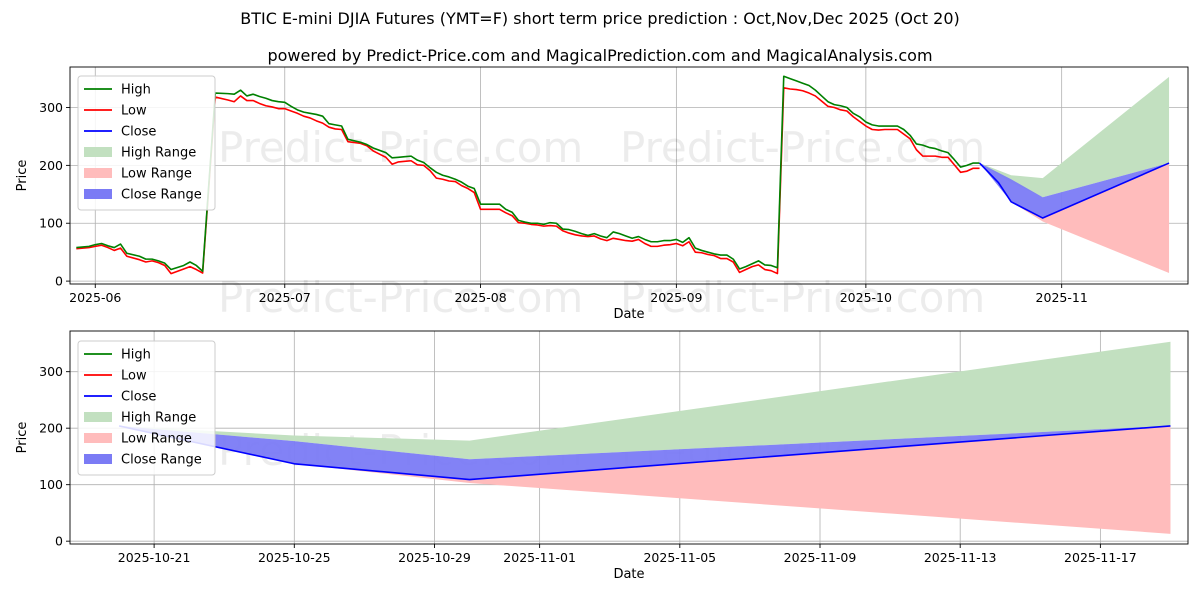 Image resolution: width=1200 pixels, height=600 pixels. Describe the element at coordinates (1100, 557) in the screenshot. I see `x-tick-label: 2025-11-17` at that location.